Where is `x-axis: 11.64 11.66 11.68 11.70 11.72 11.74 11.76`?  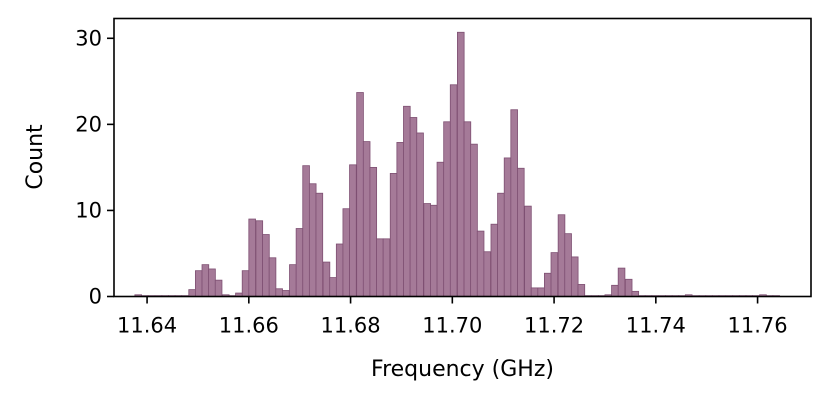 x-axis: 11.64 11.66 11.68 11.70 11.72 11.74 11.76 is located at coordinates (452, 317).